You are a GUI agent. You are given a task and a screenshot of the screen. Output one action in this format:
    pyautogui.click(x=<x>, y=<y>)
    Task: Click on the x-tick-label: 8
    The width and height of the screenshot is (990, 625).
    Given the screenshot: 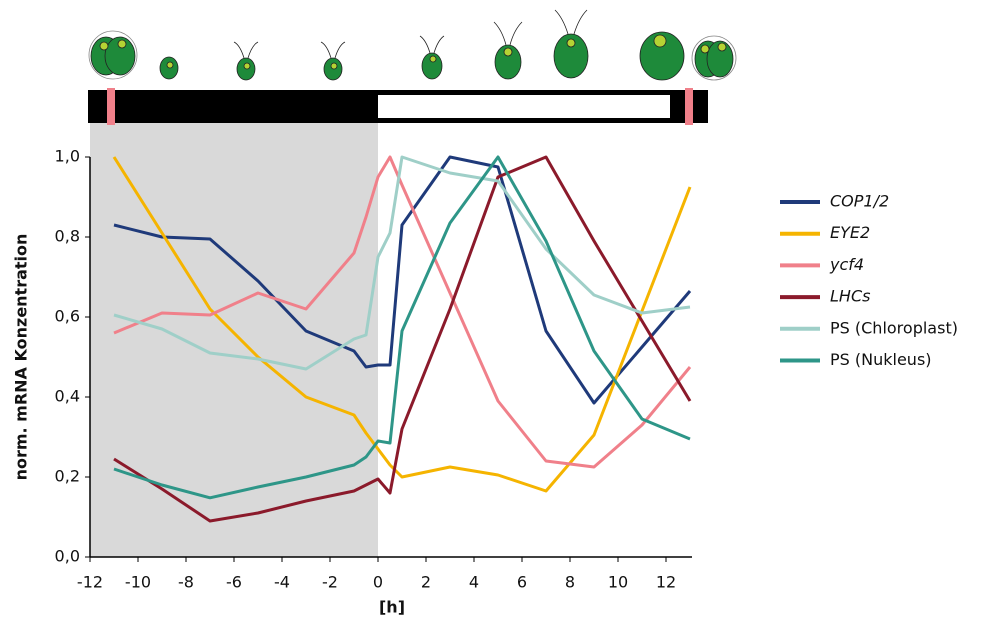 What is the action you would take?
    pyautogui.click(x=570, y=582)
    